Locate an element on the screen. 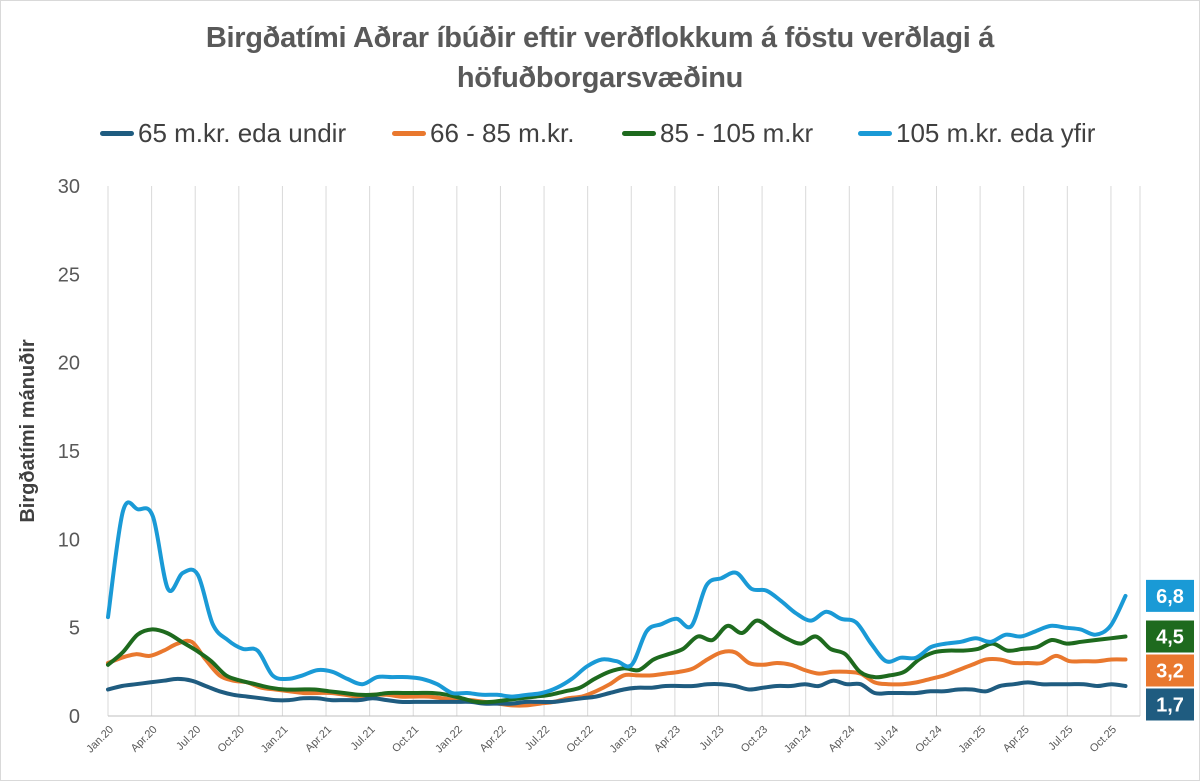 The image size is (1200, 781). y-tick-label-20: 20 is located at coordinates (69, 364).